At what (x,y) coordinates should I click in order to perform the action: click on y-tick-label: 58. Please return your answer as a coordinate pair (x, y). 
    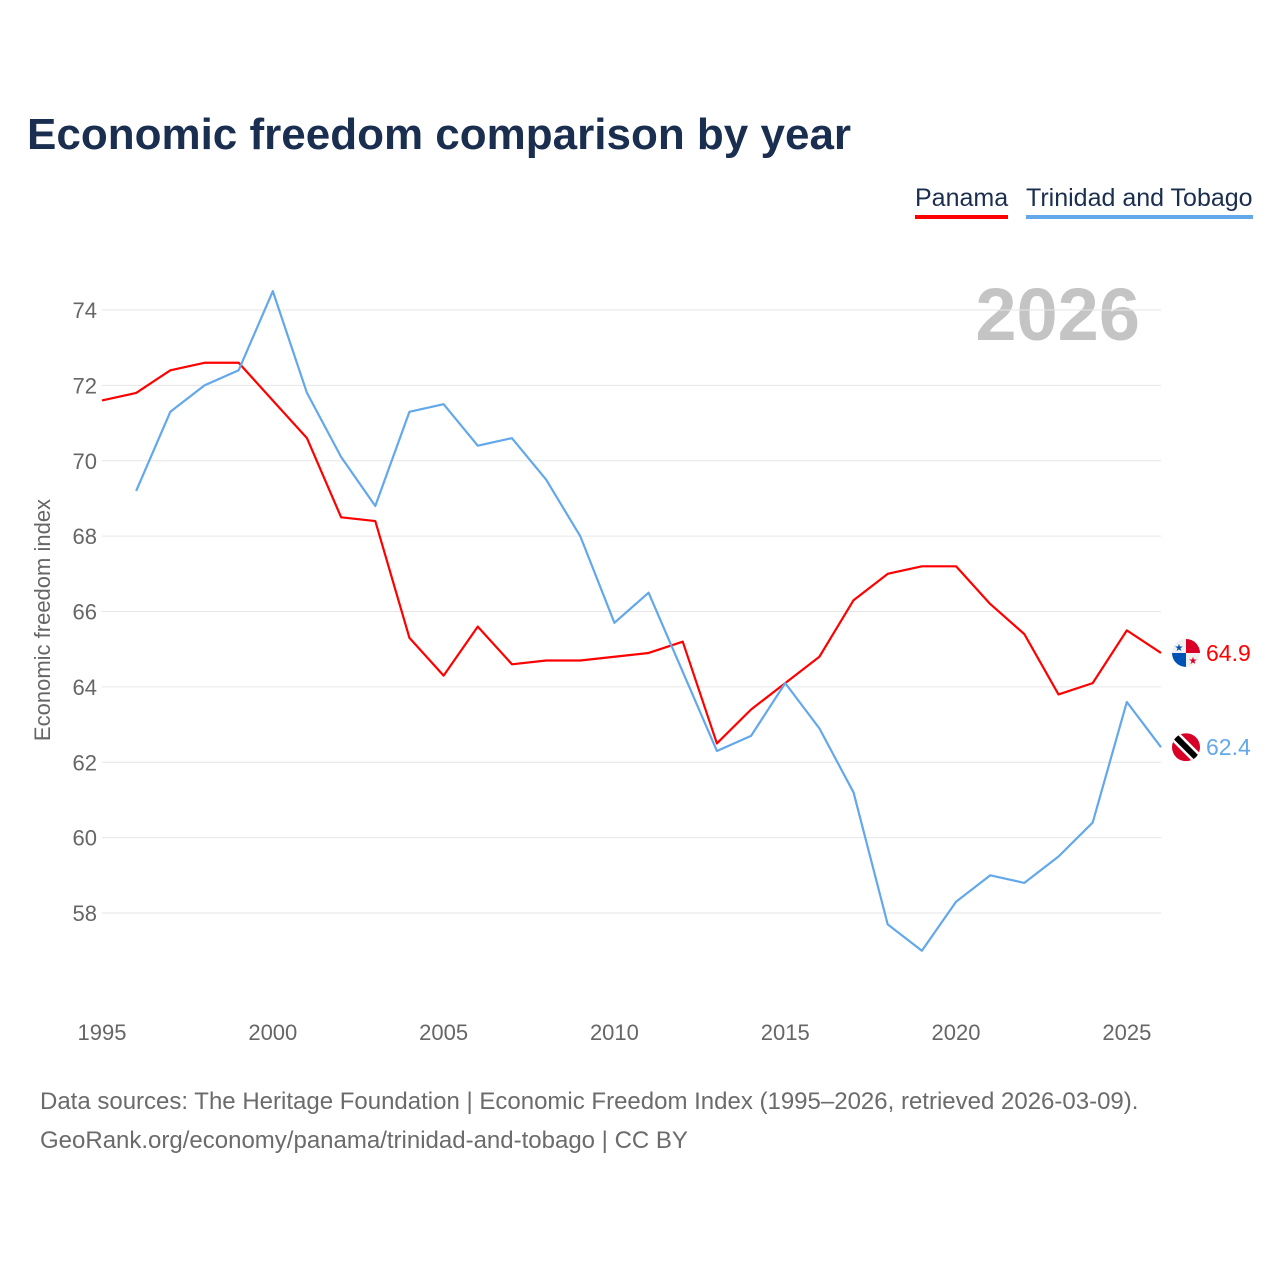
    Looking at the image, I should click on (85, 913).